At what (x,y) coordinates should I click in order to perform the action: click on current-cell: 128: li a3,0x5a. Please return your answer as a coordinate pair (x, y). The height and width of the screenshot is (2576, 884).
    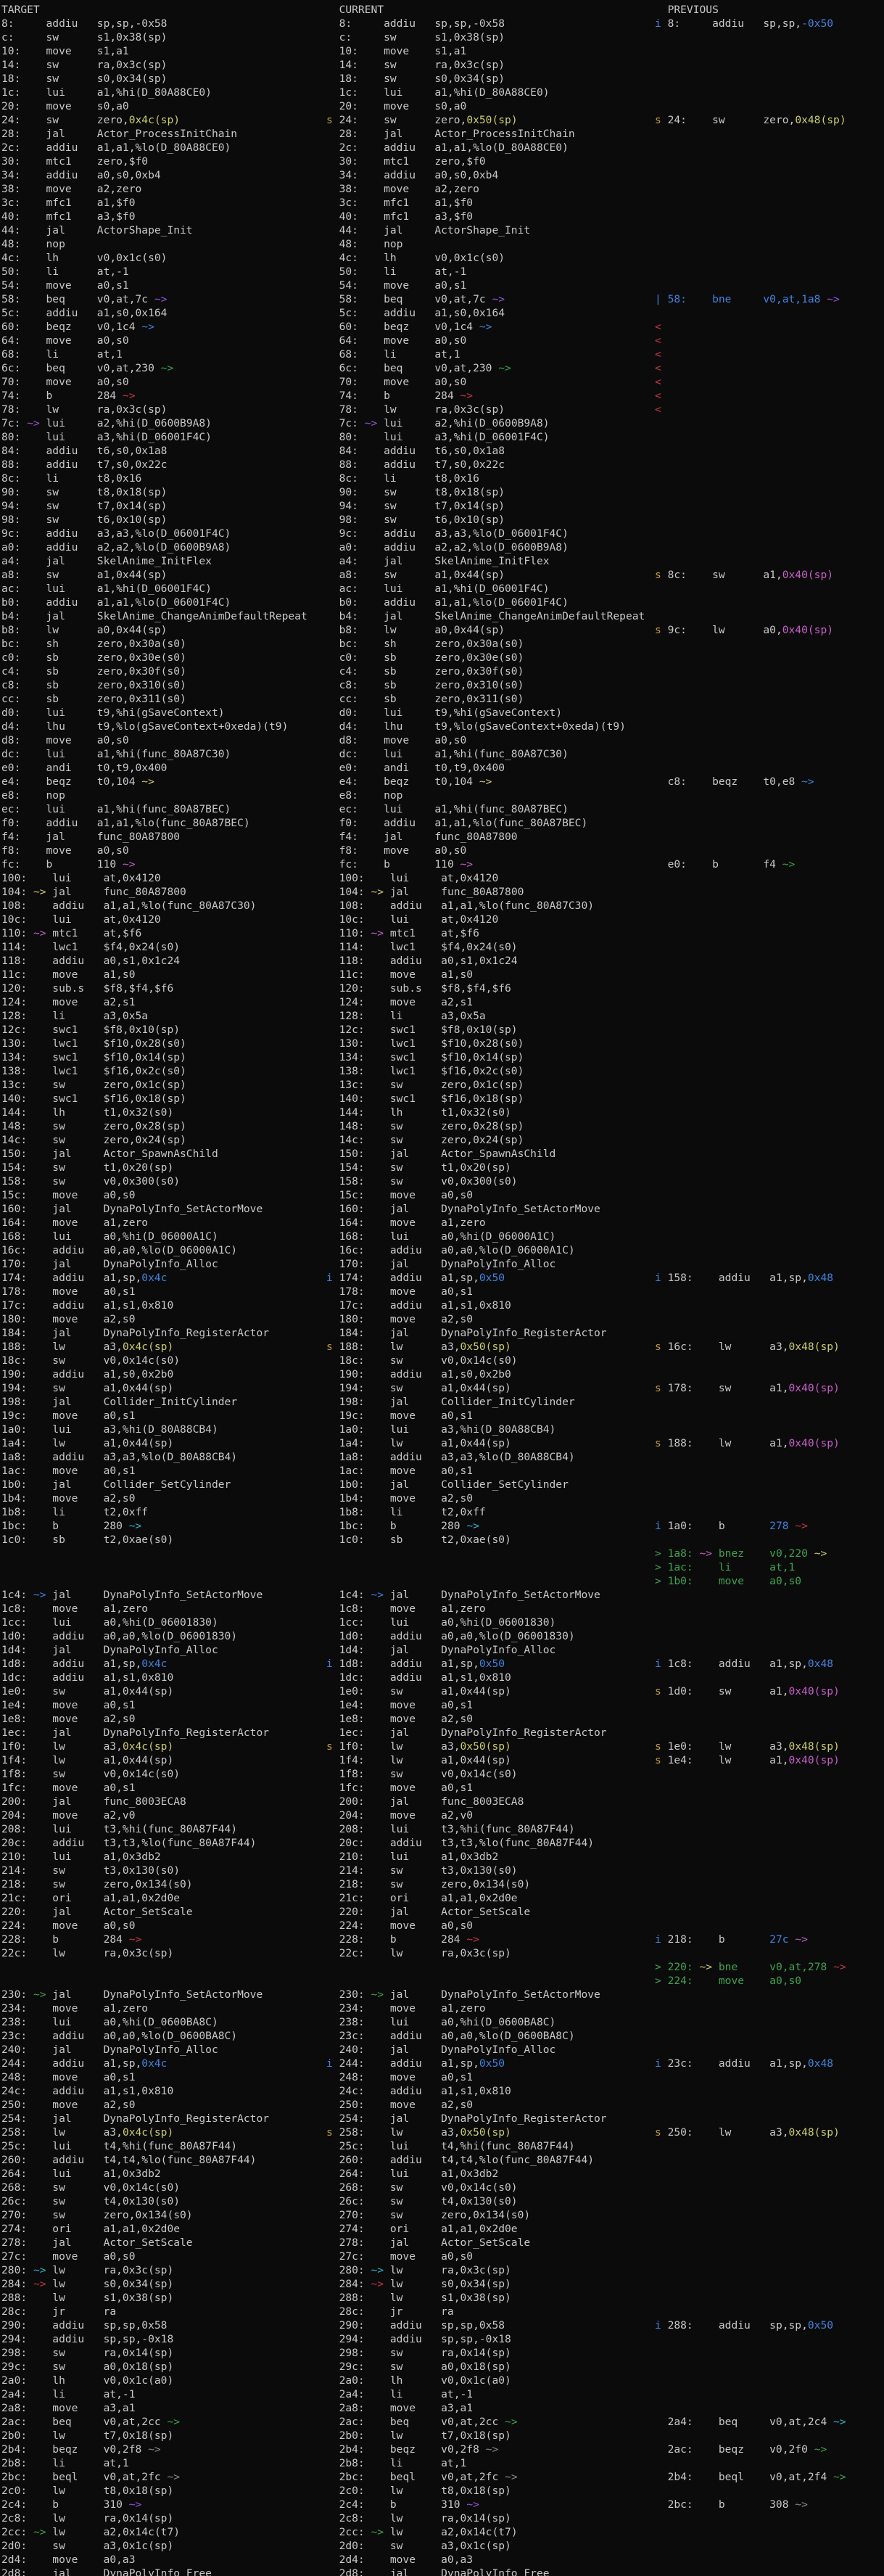
    Looking at the image, I should click on (406, 1016).